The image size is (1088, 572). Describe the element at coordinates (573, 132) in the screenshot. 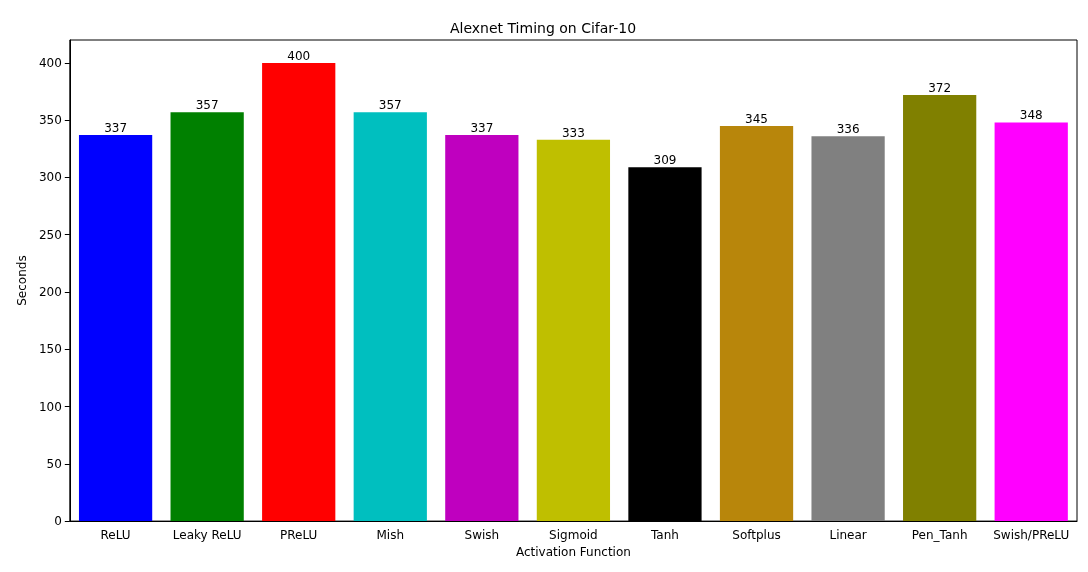

I see `data-label: 333` at that location.